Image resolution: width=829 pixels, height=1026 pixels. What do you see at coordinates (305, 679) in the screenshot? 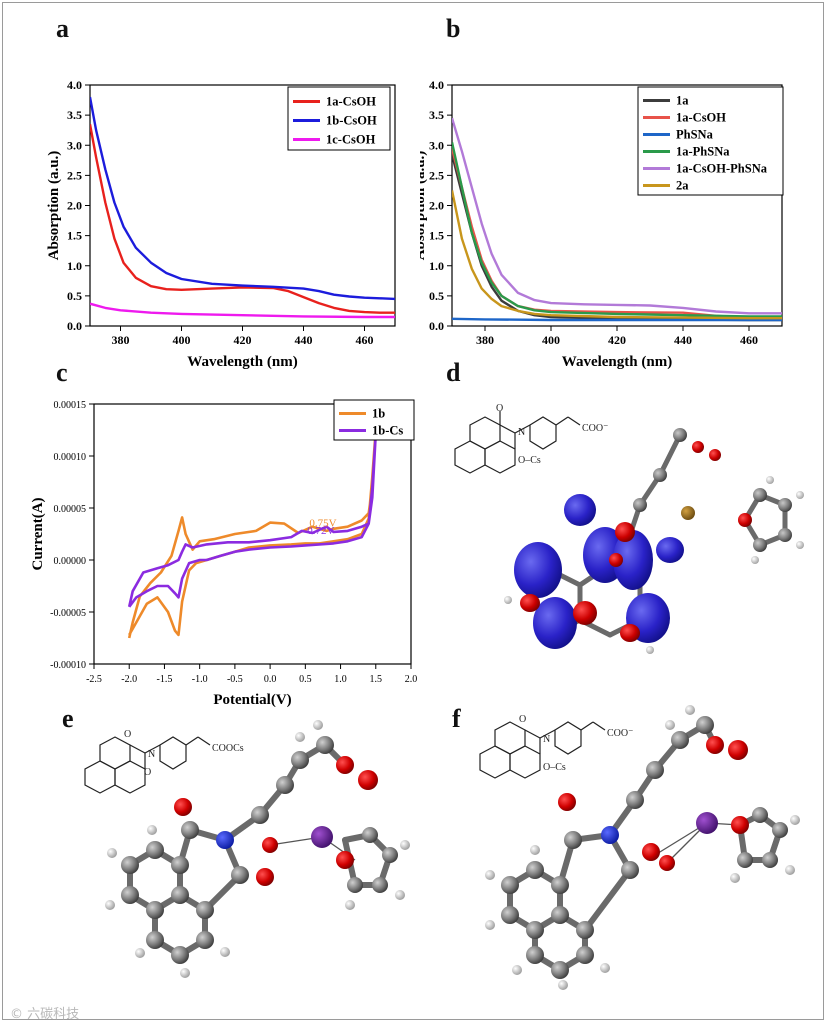
I see `x-tick-label: 0.5` at bounding box center [305, 679].